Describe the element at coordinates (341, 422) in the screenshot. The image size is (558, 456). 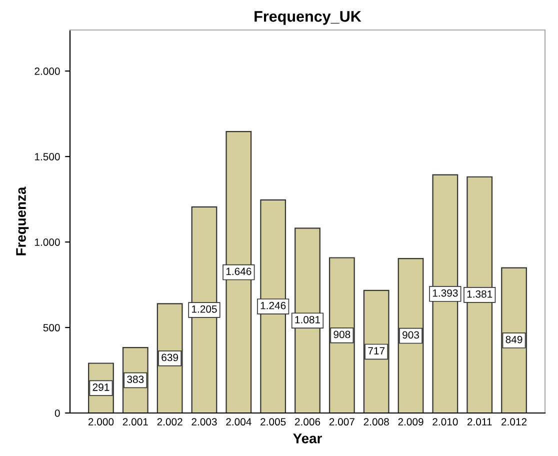
I see `x-tick-label: 2.007` at that location.